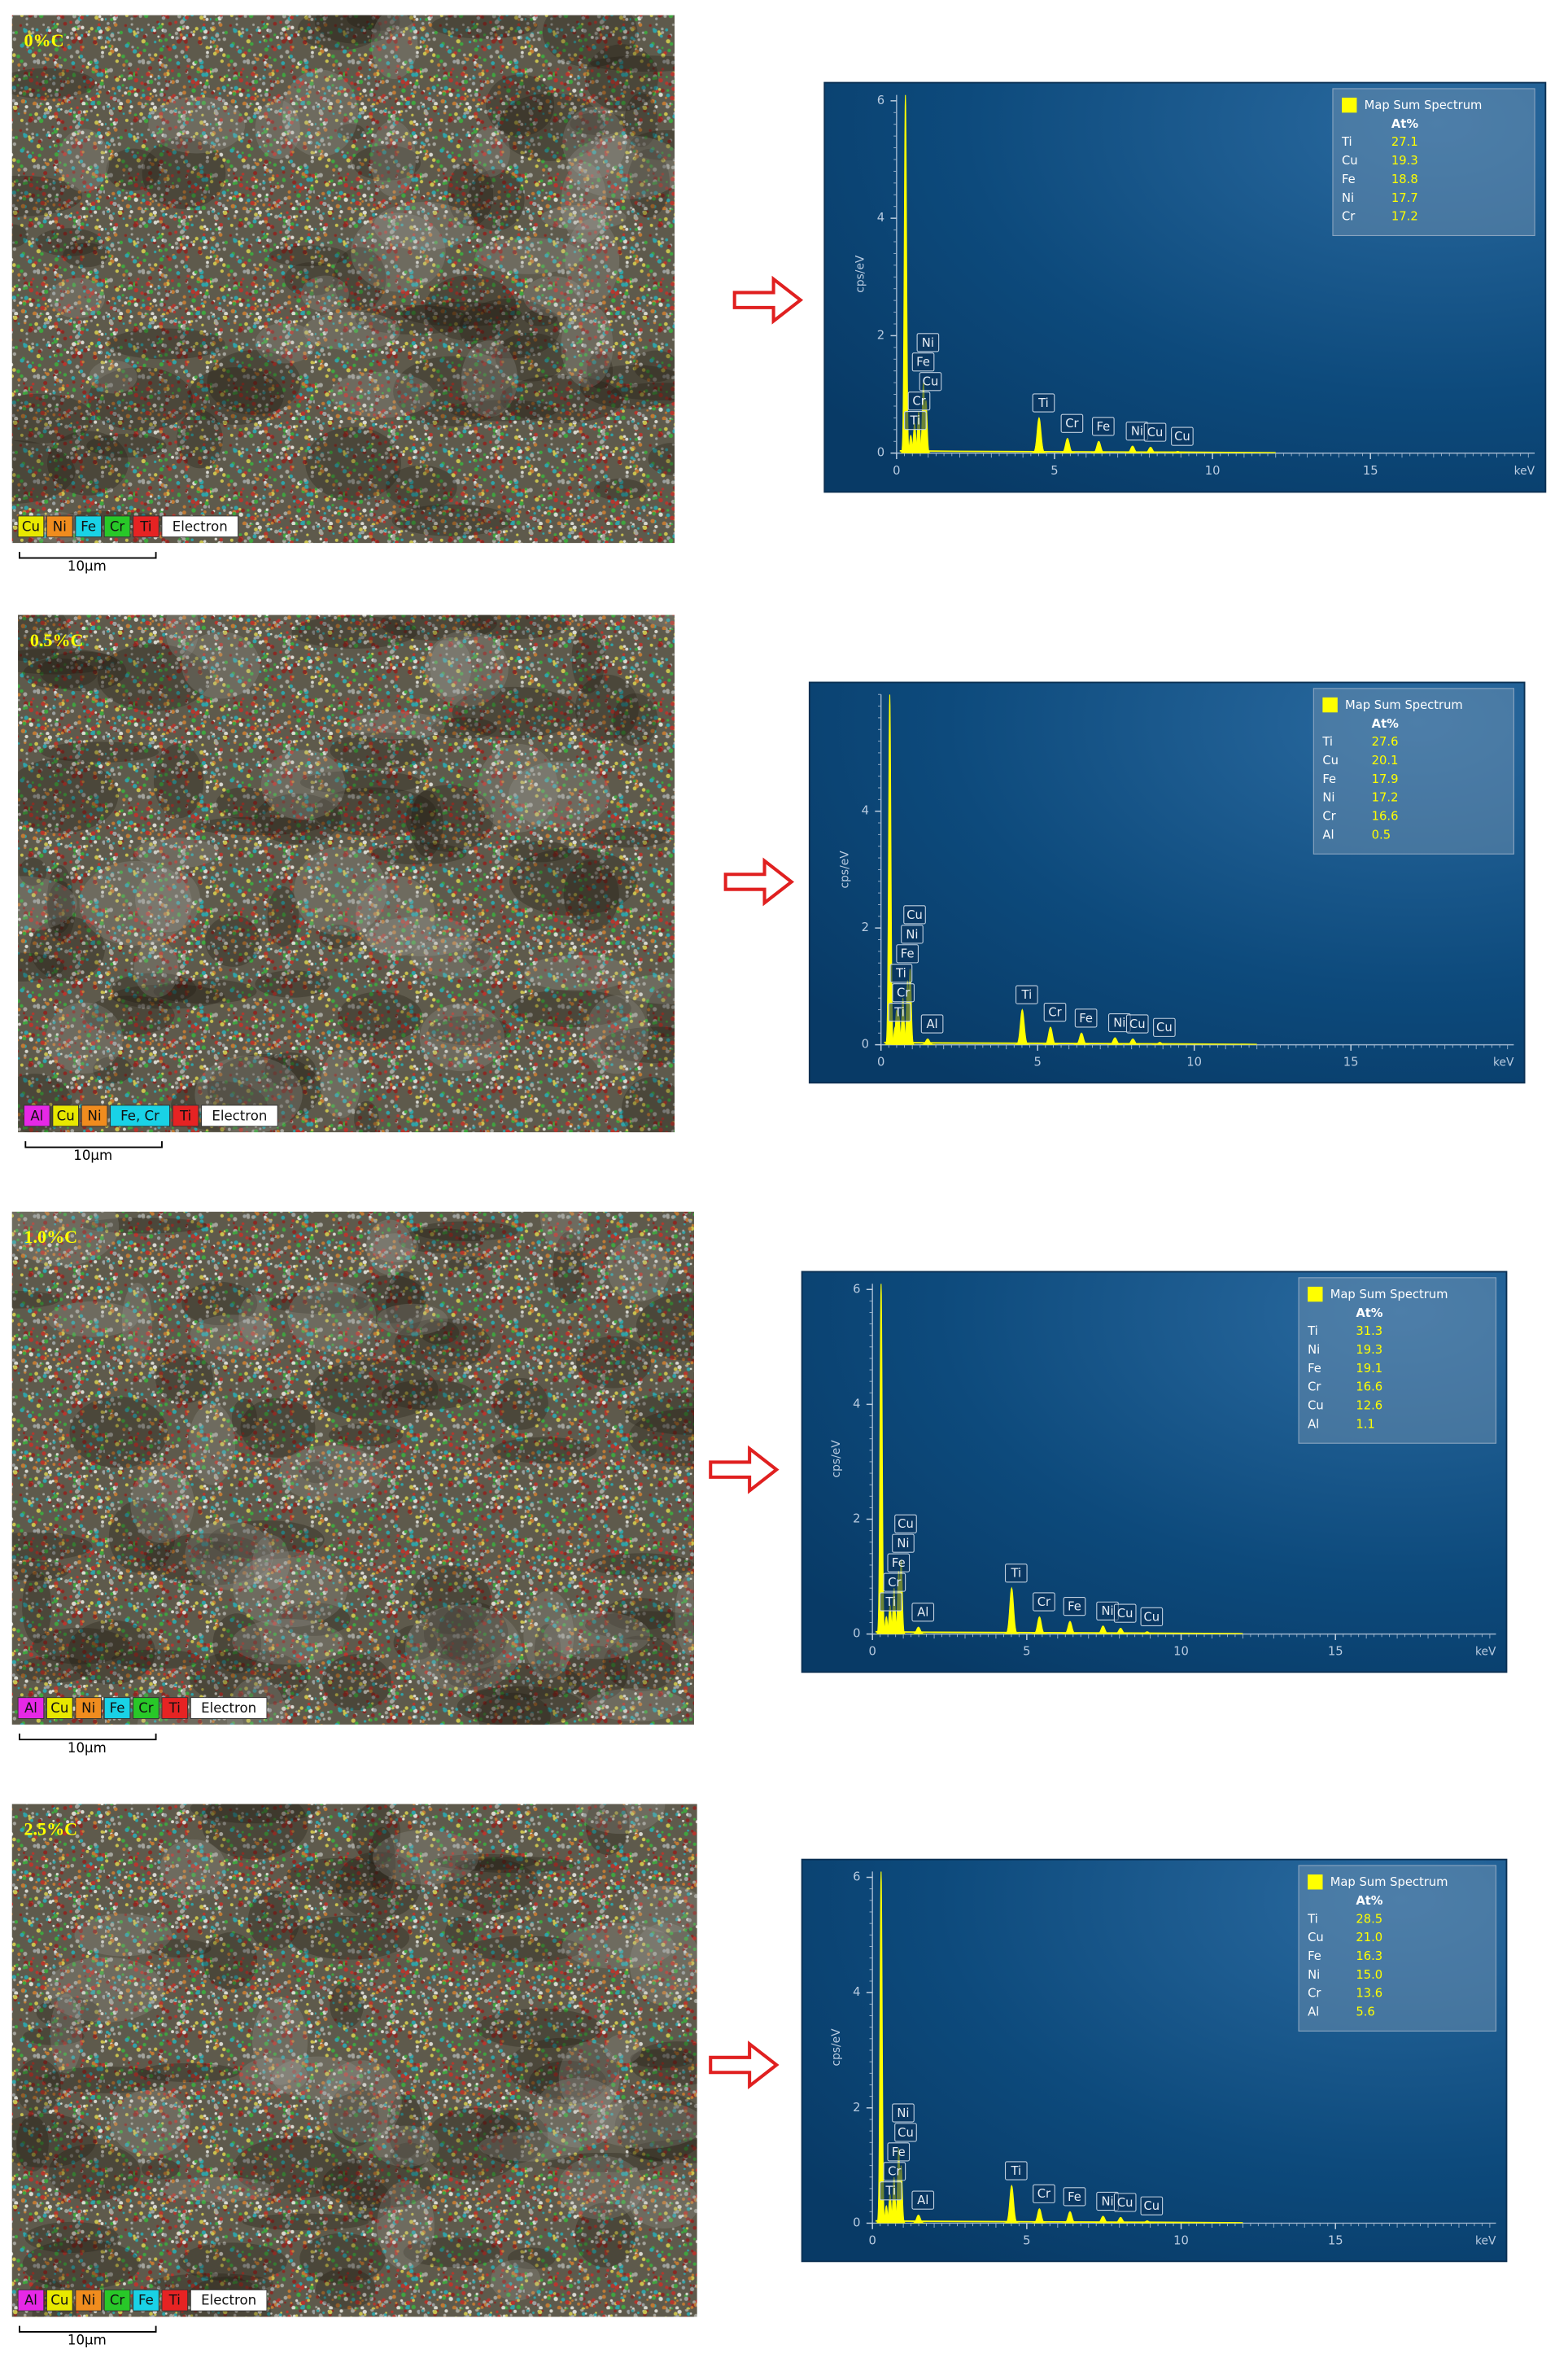  Describe the element at coordinates (1404, 217) in the screenshot. I see `element-value: 17.2` at that location.